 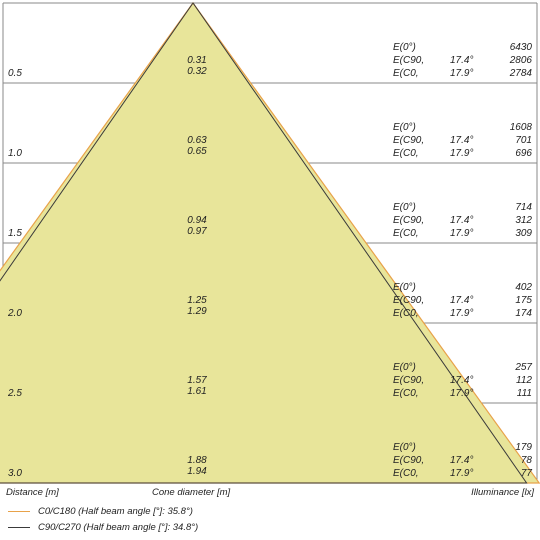 What do you see at coordinates (197, 311) in the screenshot?
I see `cone-diameter-c0: 1.29` at bounding box center [197, 311].